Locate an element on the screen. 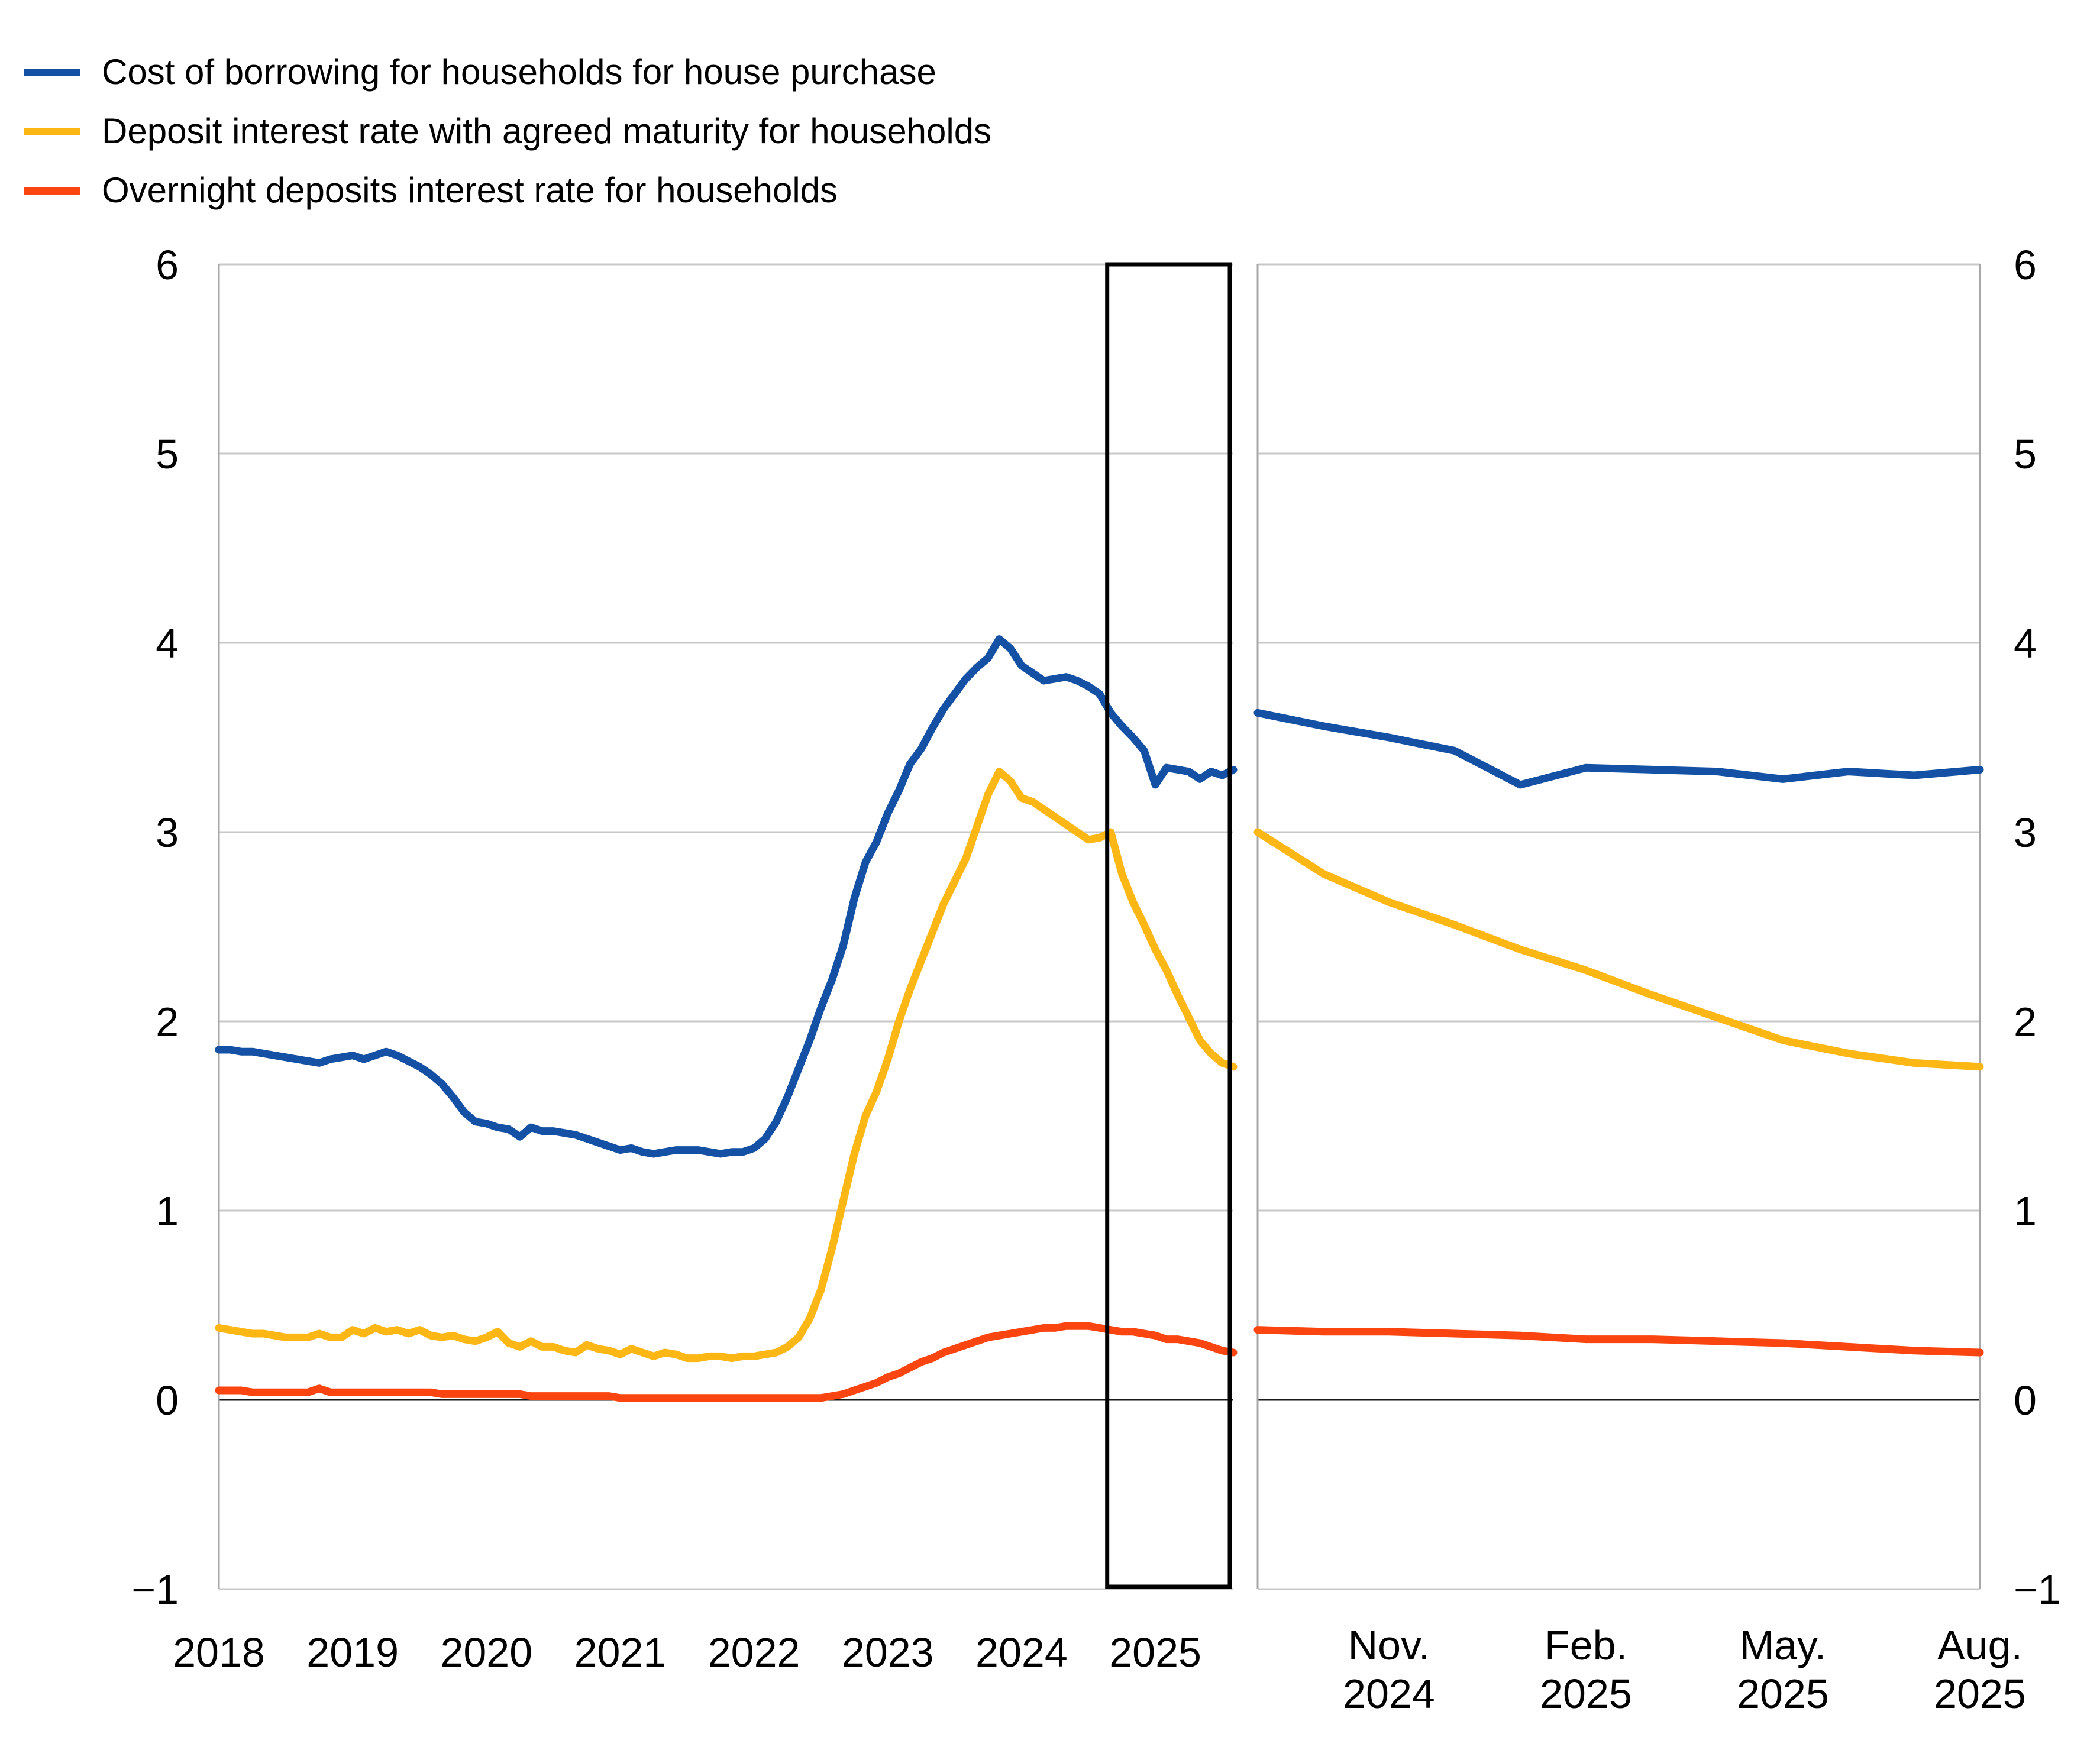  y-tick-label-left-2: 2 is located at coordinates (167, 1022).